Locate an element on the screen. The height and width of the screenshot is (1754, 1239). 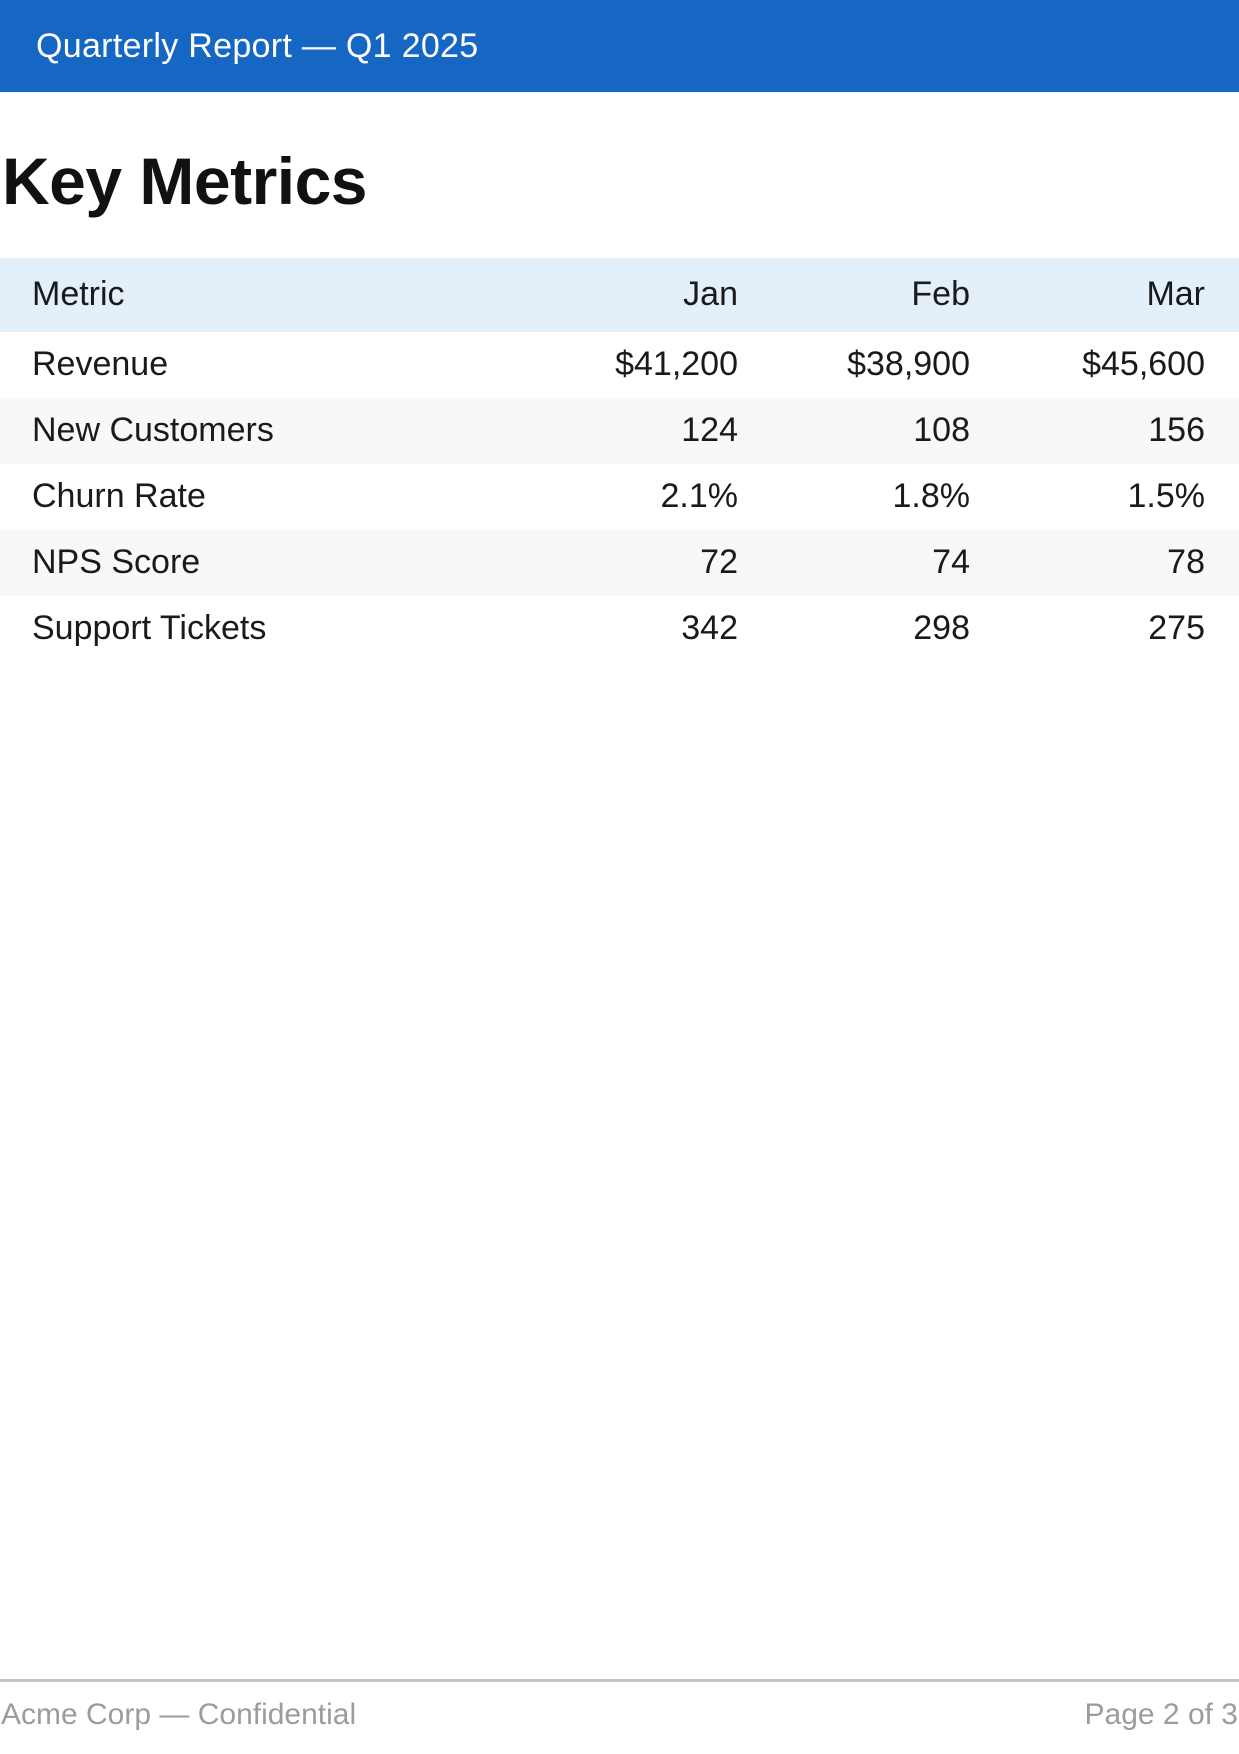
page-footer: Acme Corp — Confidential Page 2 of 3 is located at coordinates (619, 1716).